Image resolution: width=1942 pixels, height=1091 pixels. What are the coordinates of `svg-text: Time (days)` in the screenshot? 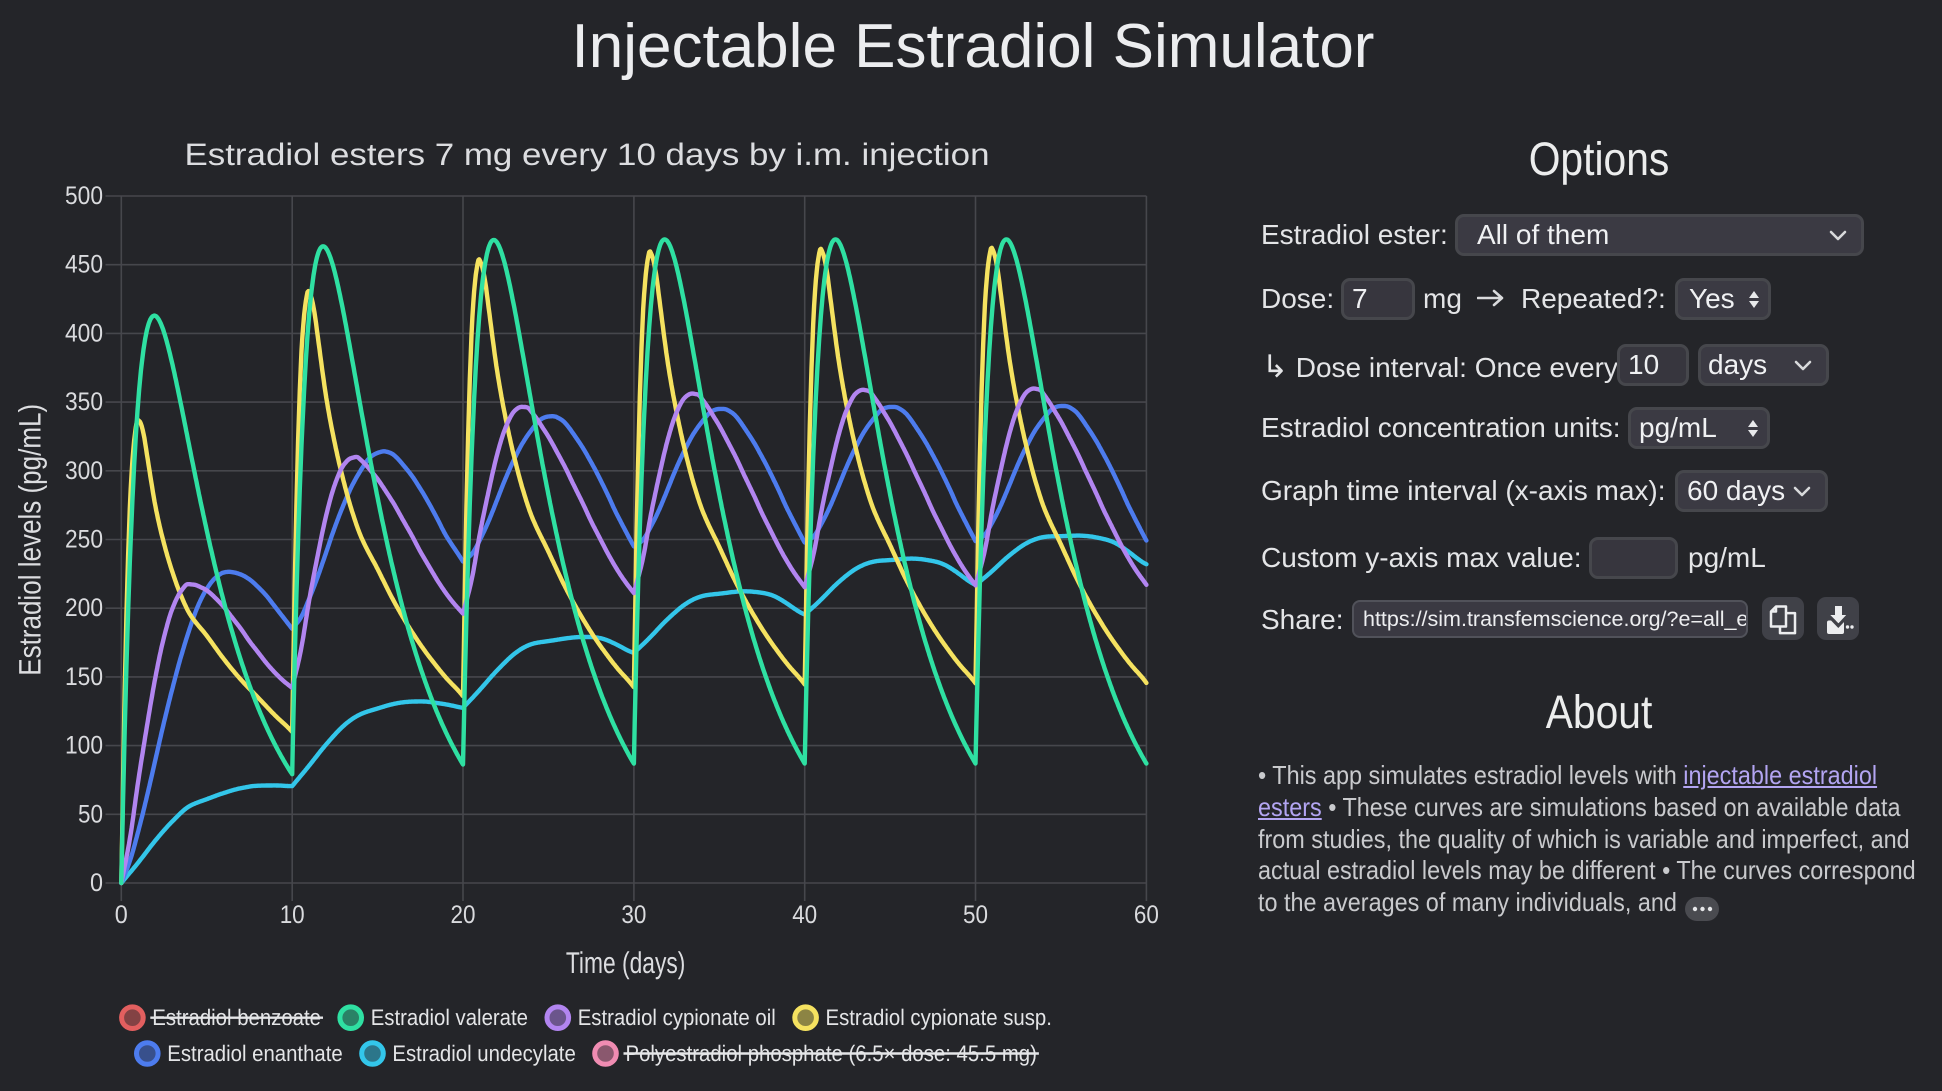 It's located at (626, 963).